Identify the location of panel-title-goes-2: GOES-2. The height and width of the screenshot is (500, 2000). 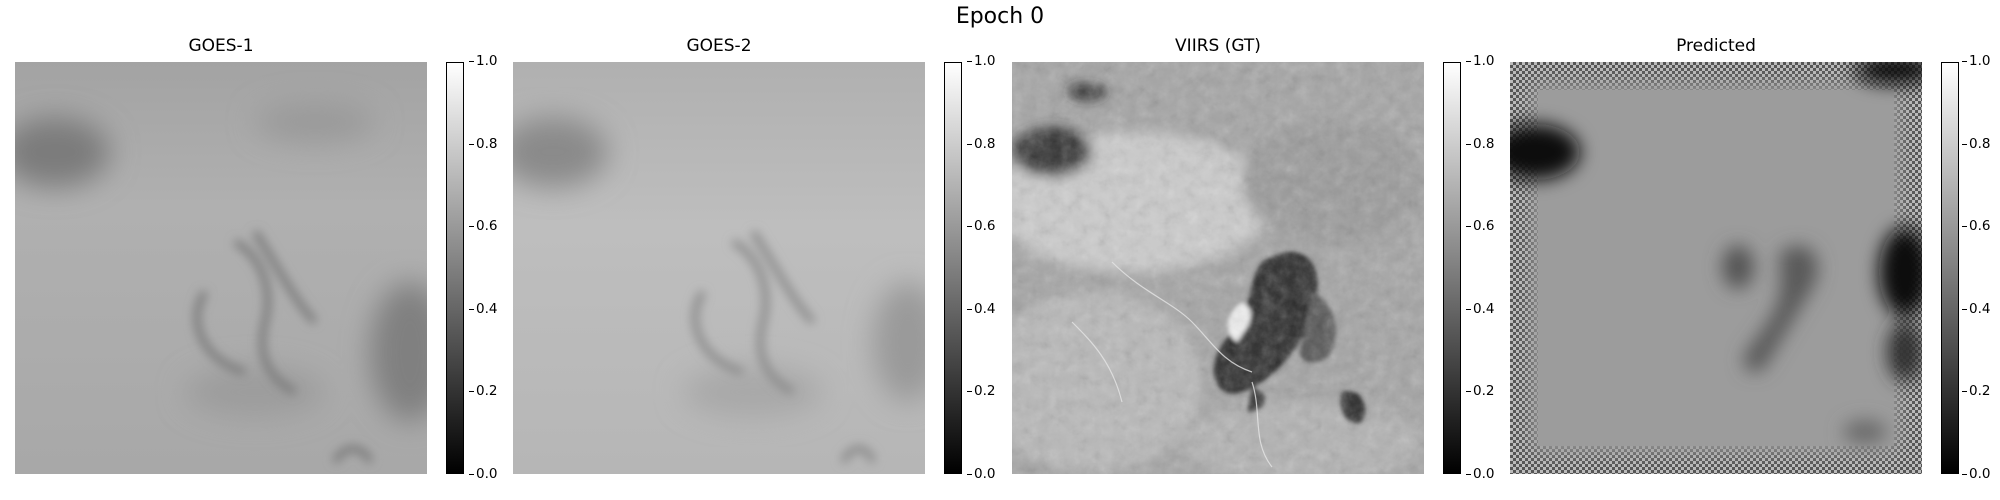
(719, 46).